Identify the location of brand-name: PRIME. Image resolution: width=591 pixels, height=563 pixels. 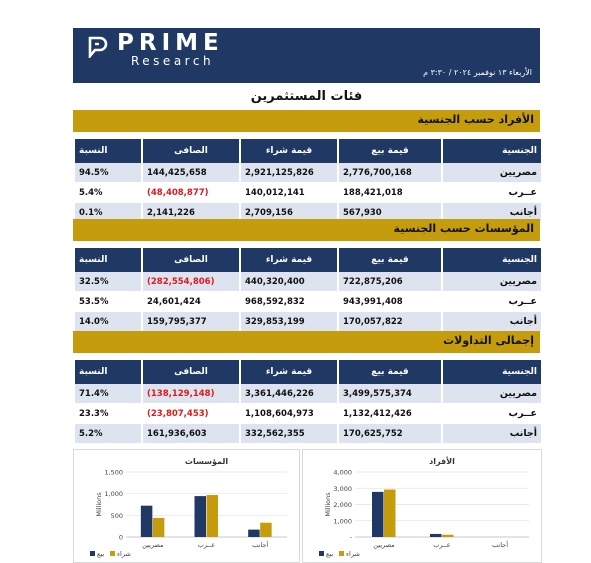
(170, 43).